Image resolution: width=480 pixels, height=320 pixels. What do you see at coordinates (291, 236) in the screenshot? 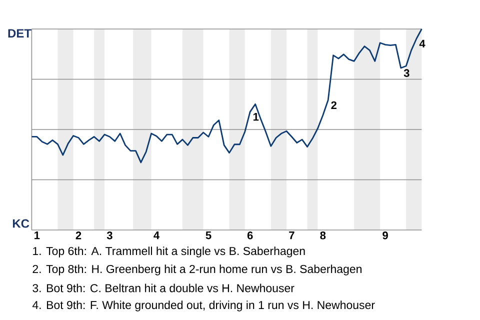
I see `x-tick-label: 7` at bounding box center [291, 236].